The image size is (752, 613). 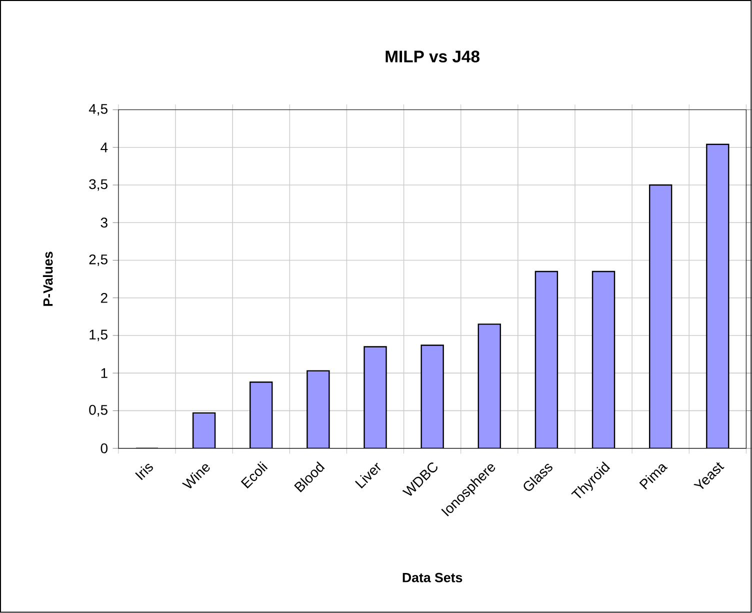 What do you see at coordinates (99, 336) in the screenshot?
I see `y-tick-label: 1,5` at bounding box center [99, 336].